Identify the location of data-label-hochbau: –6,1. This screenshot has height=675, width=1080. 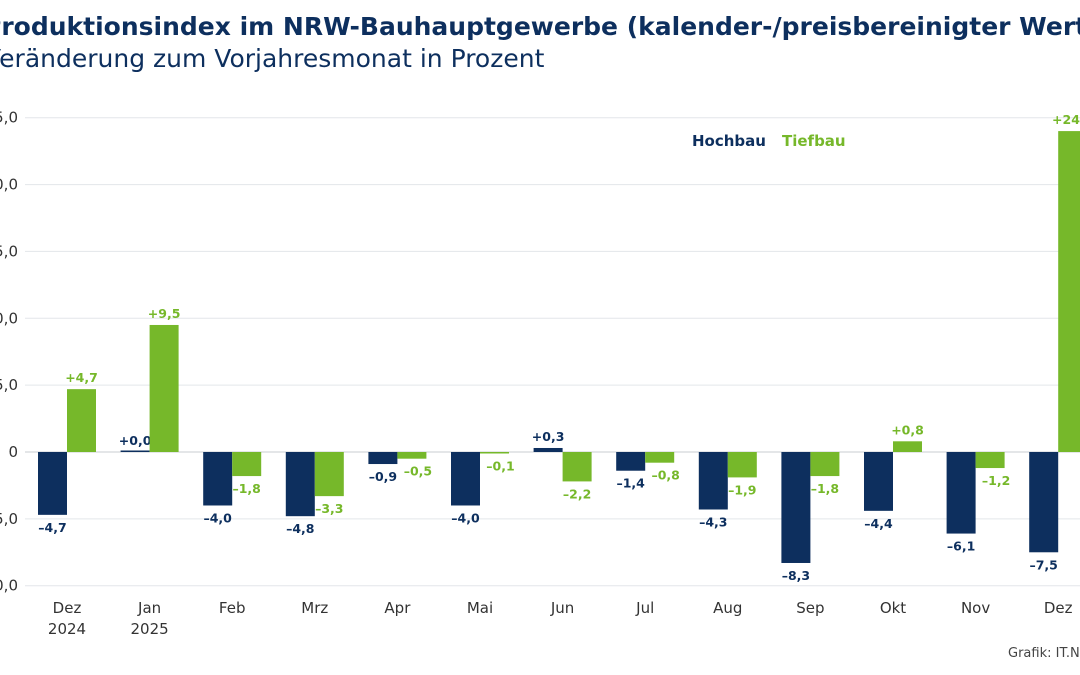
(961, 546).